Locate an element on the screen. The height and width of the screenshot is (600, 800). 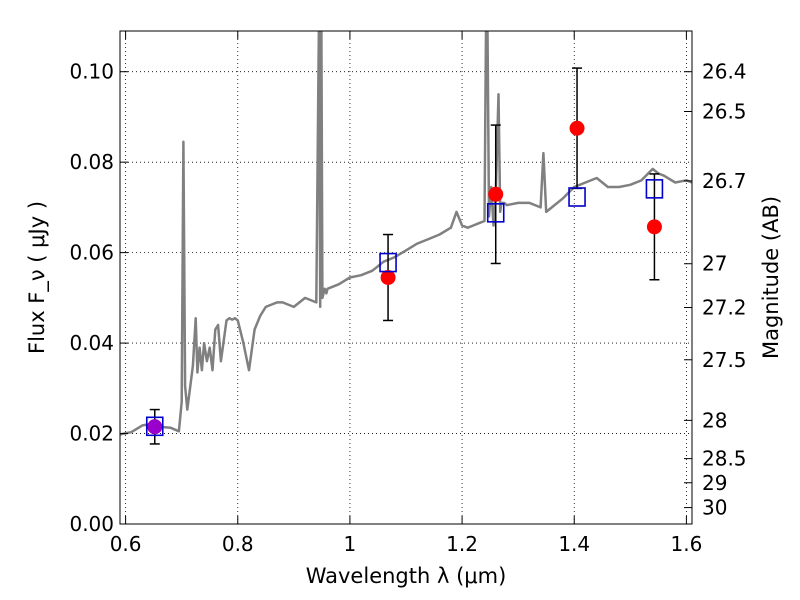
y-tick-label: 0.04 is located at coordinates (91, 343).